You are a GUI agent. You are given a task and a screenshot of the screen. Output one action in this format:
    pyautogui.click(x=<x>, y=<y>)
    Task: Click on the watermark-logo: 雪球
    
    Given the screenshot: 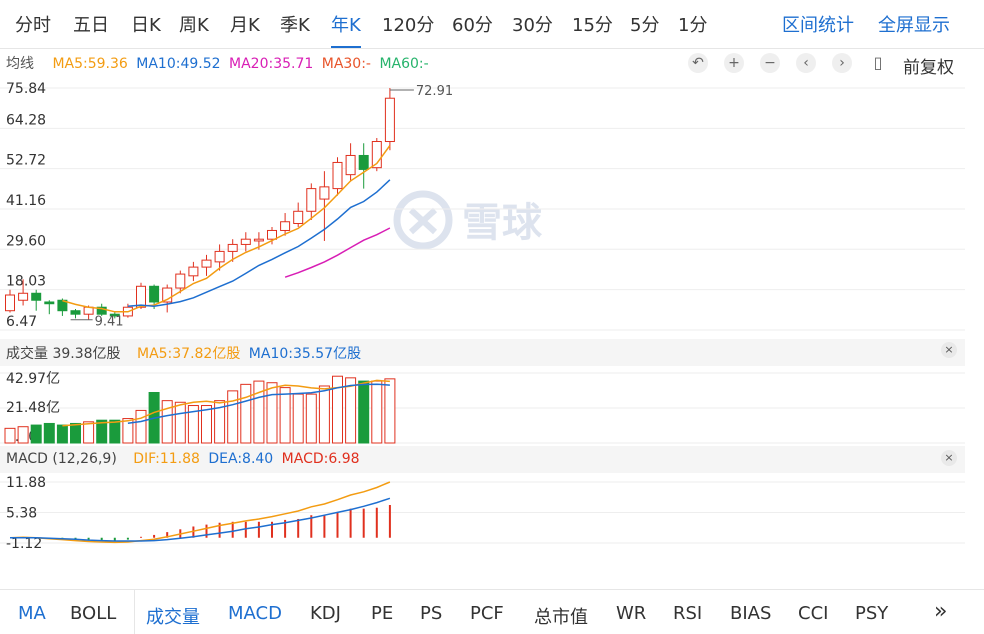 What is the action you would take?
    pyautogui.click(x=468, y=220)
    